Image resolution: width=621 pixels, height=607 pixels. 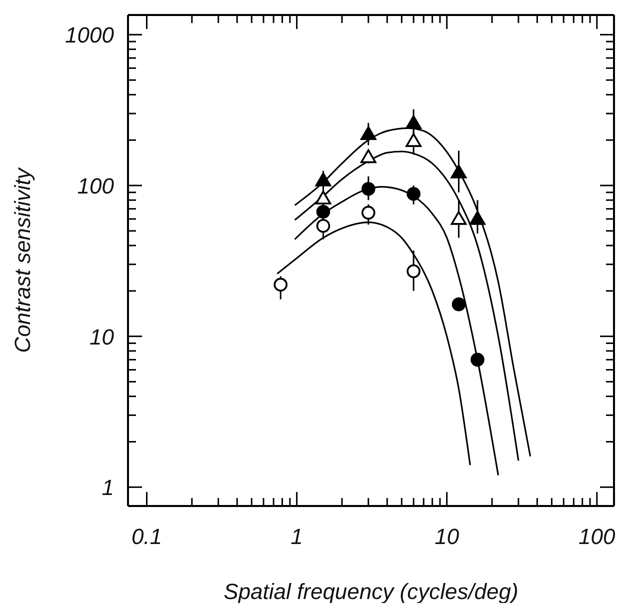 What do you see at coordinates (108, 487) in the screenshot?
I see `y-tick-label: 1` at bounding box center [108, 487].